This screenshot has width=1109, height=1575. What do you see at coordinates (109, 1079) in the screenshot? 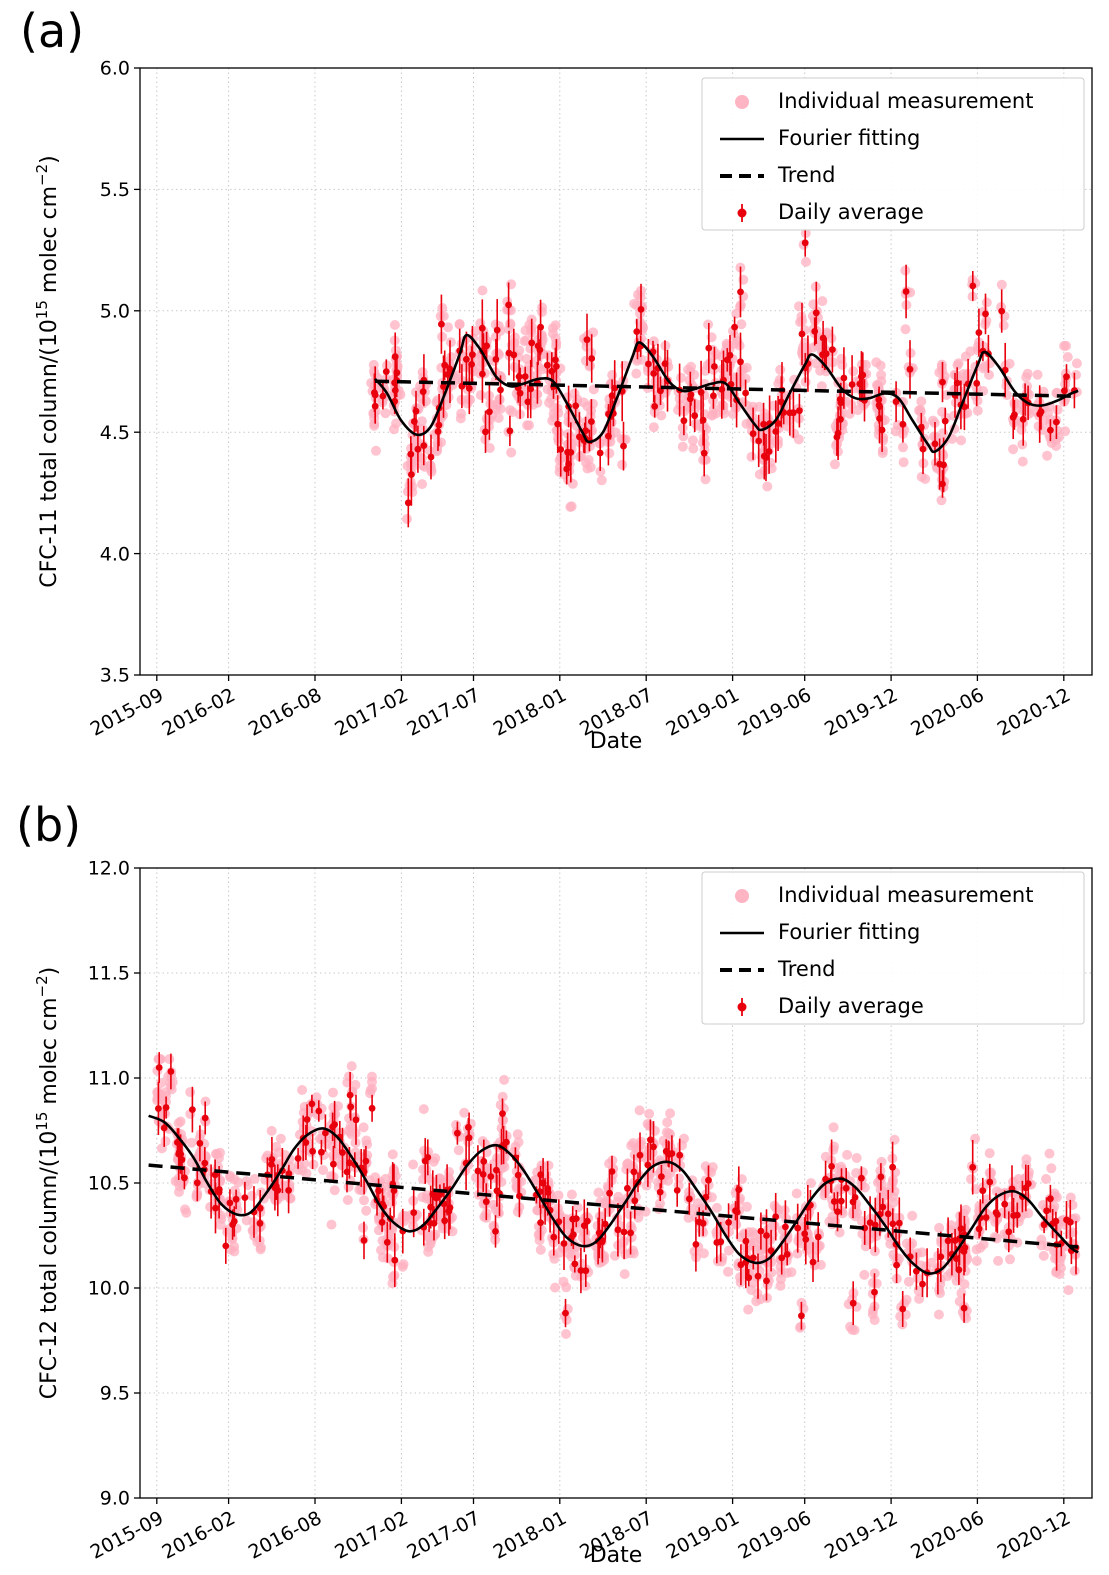
I see `y-tick-label: 11.0` at bounding box center [109, 1079].